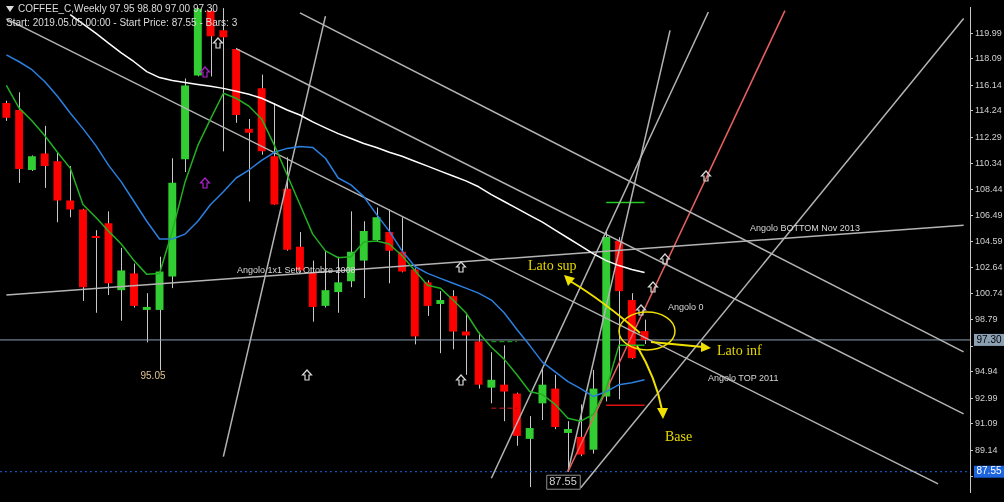 Image resolution: width=1004 pixels, height=502 pixels. I want to click on annotation: Angolo 0, so click(686, 307).